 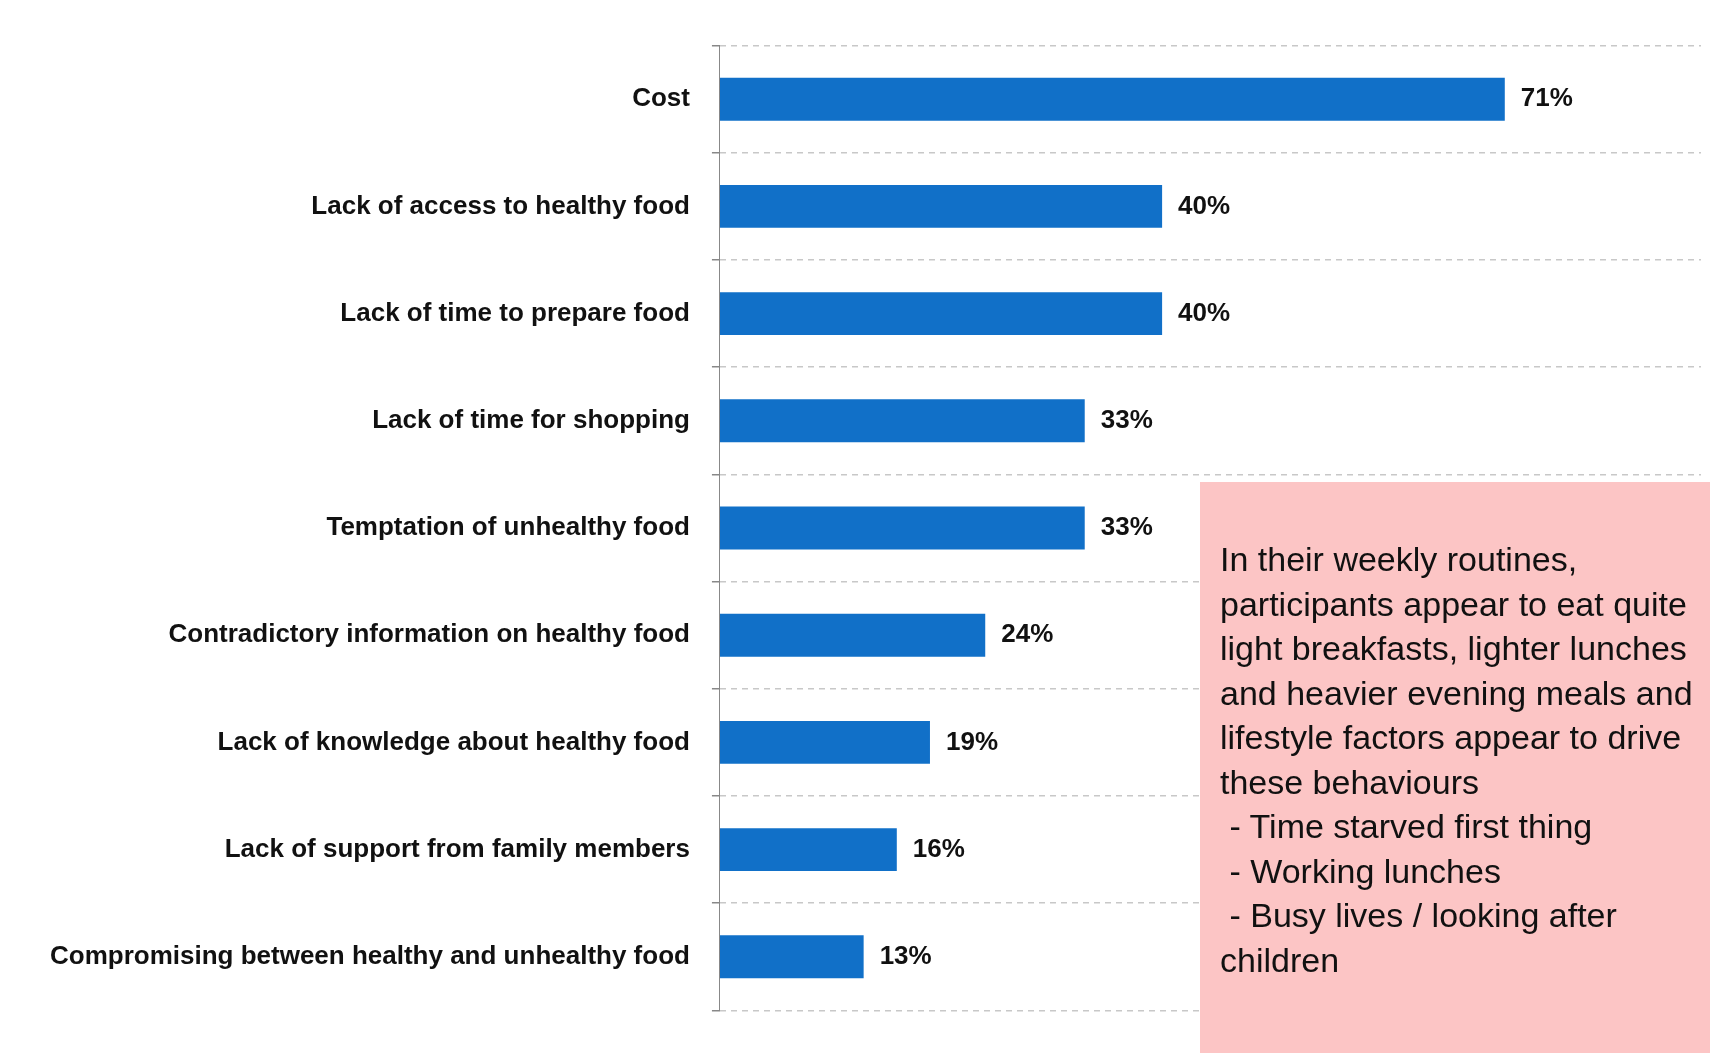 I want to click on y-tick-label: Lack of time for shopping, so click(x=531, y=418).